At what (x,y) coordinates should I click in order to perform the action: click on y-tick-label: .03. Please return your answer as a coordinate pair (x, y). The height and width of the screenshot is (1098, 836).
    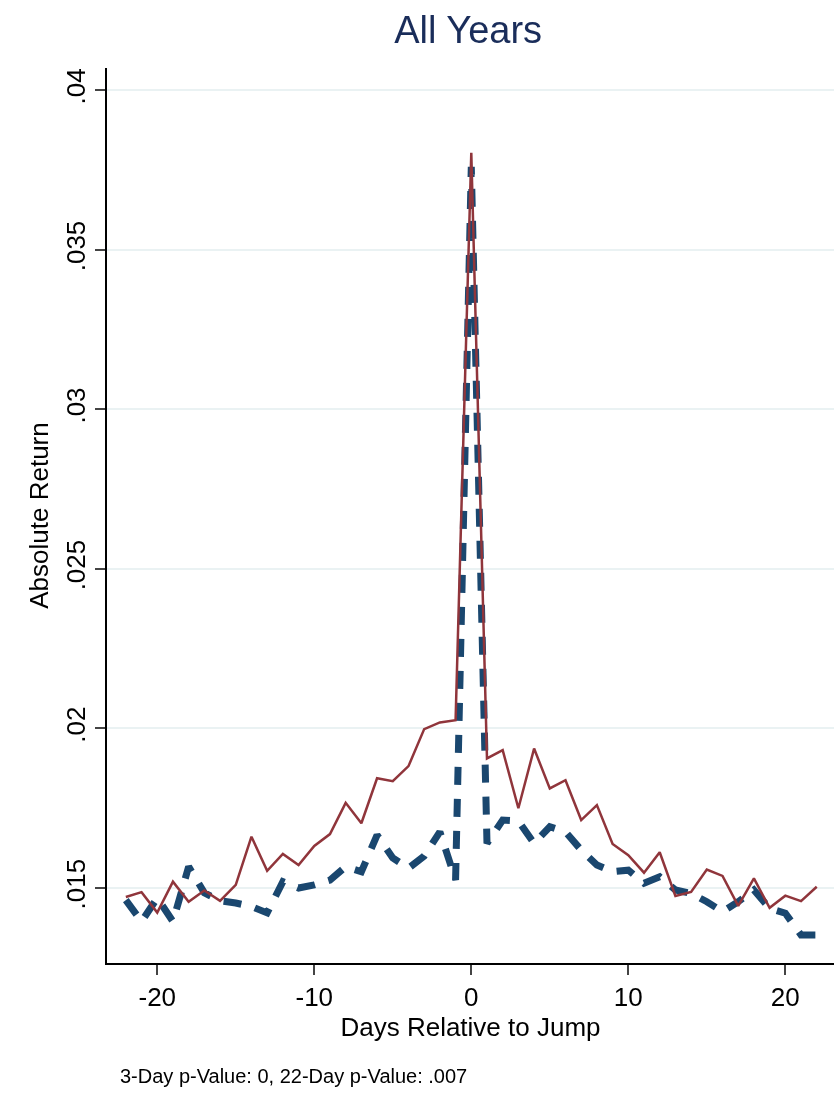
    Looking at the image, I should click on (75, 405).